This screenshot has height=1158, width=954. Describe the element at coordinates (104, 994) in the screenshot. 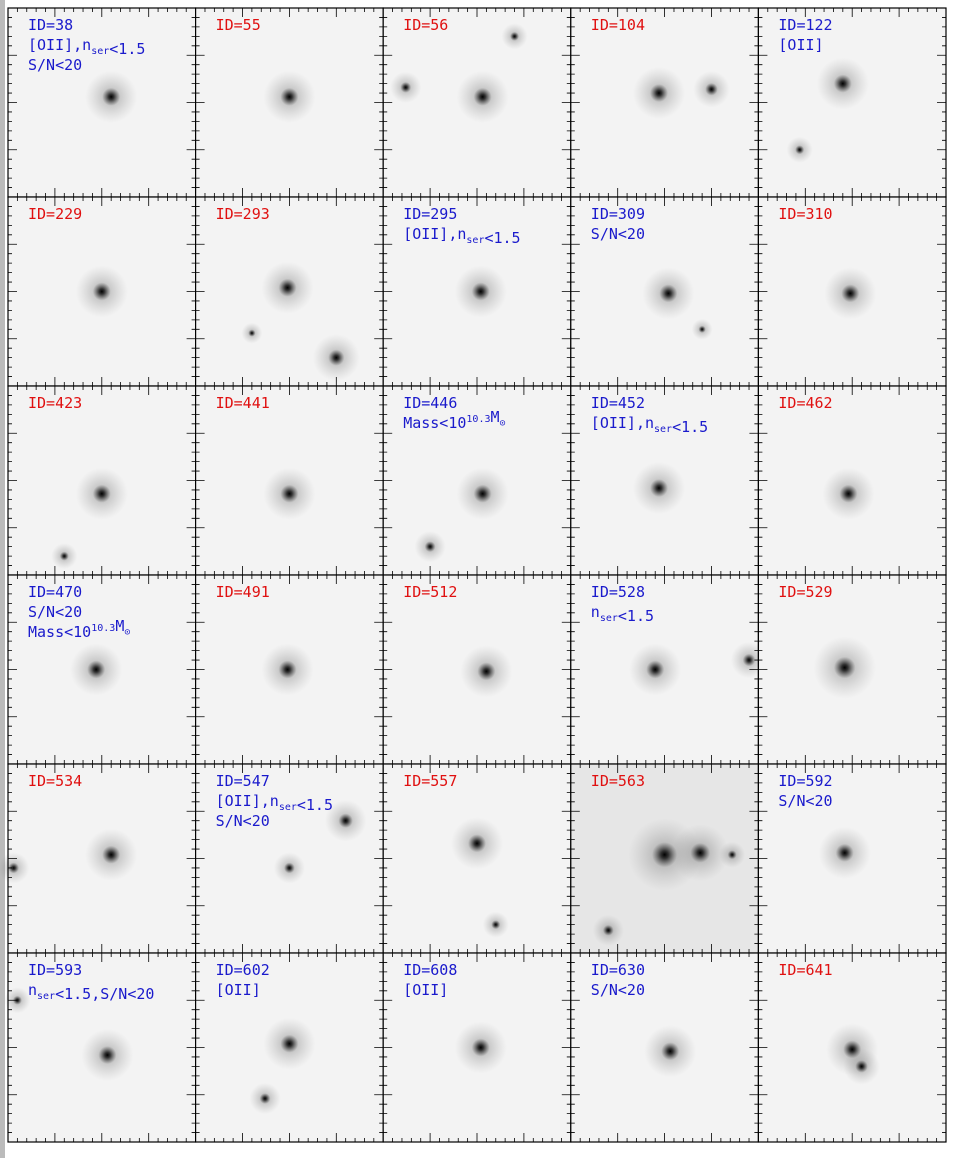

I see `note-text: <1.5,S/N<20` at that location.